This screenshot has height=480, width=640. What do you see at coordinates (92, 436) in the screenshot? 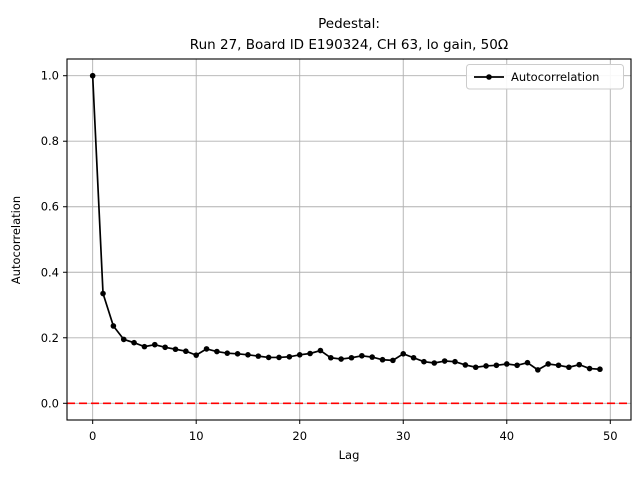
I see `x-tick-label: 0` at bounding box center [92, 436].